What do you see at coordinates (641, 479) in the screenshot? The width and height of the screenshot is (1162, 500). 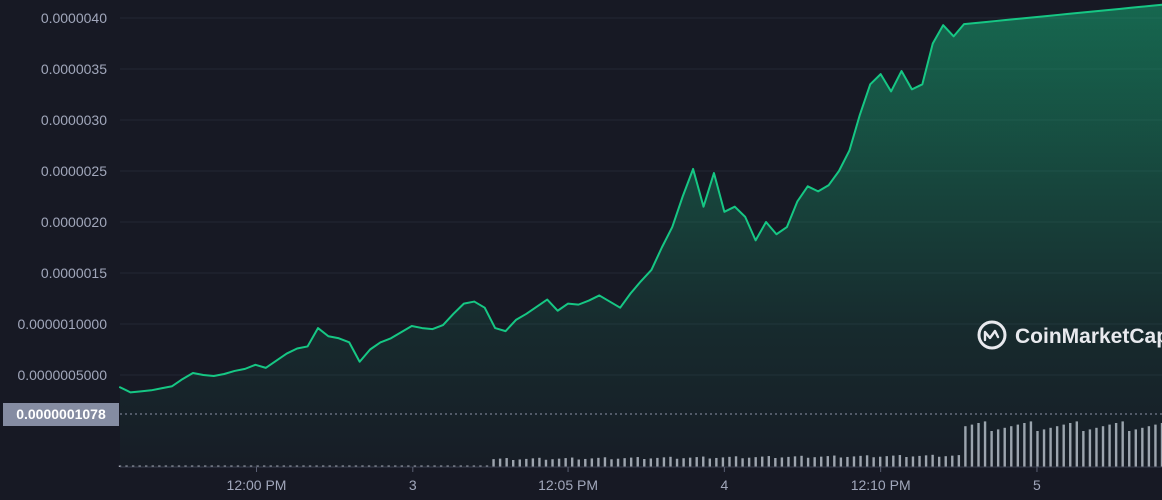 I see `x-axis: 12:00 PM 3 12:05 PM 4 12:10 PM 5` at bounding box center [641, 479].